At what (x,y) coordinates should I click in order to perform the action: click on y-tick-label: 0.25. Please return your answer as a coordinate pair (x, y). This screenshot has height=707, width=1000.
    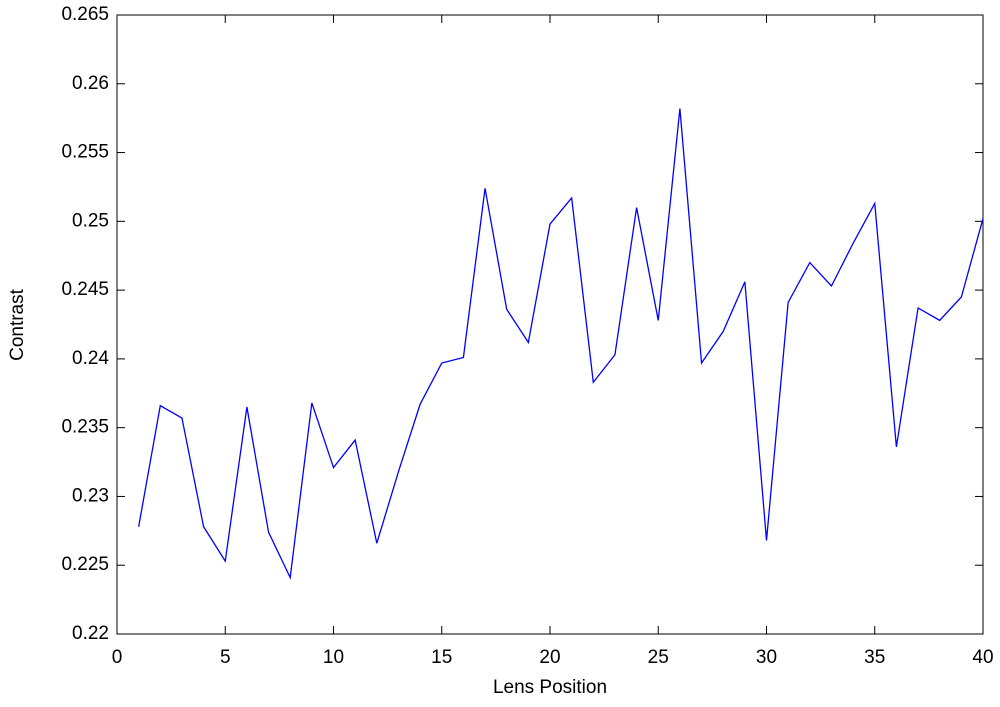
    Looking at the image, I should click on (90, 220).